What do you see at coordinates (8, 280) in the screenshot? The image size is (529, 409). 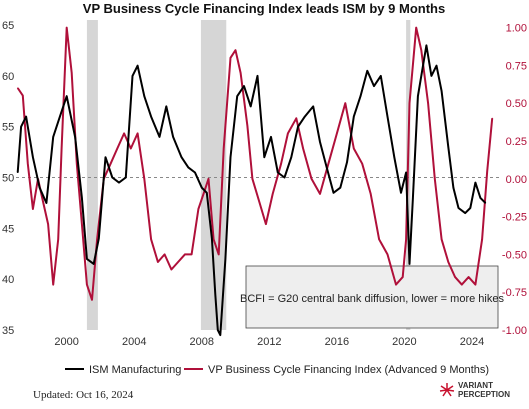 I see `left-tick-label: 40` at bounding box center [8, 280].